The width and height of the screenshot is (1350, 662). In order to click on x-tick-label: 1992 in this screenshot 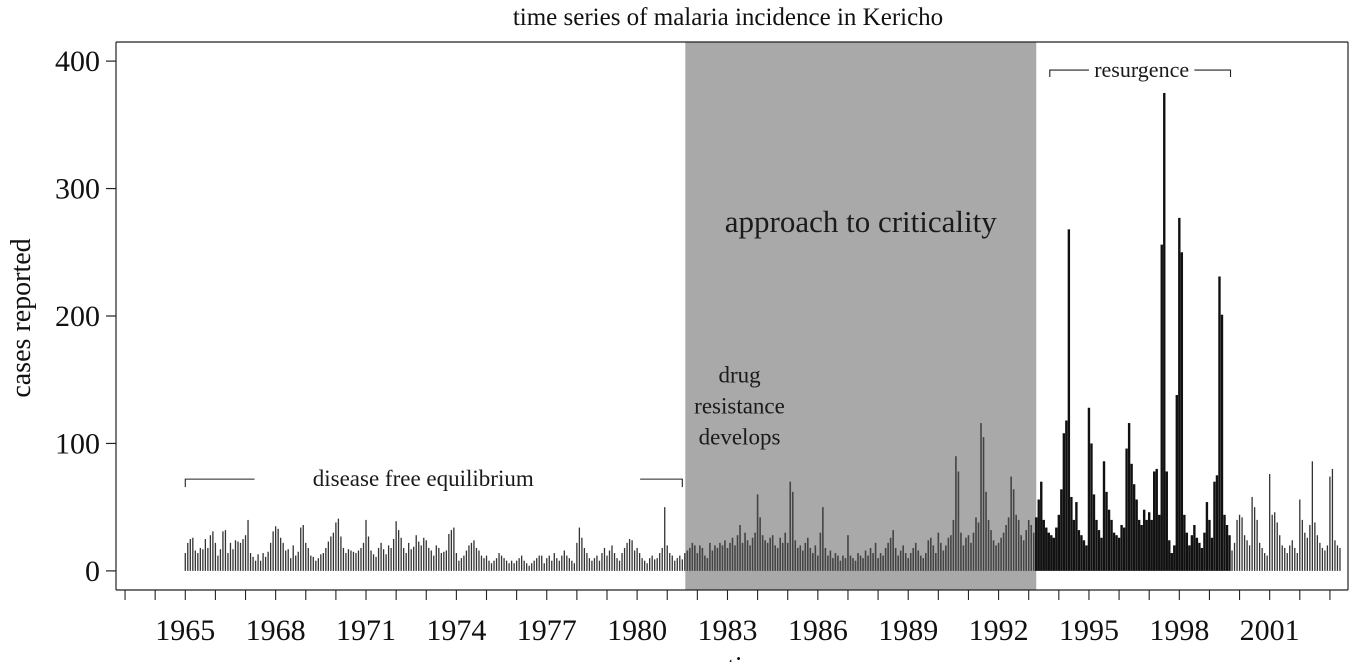, I will do `click(999, 630)`.